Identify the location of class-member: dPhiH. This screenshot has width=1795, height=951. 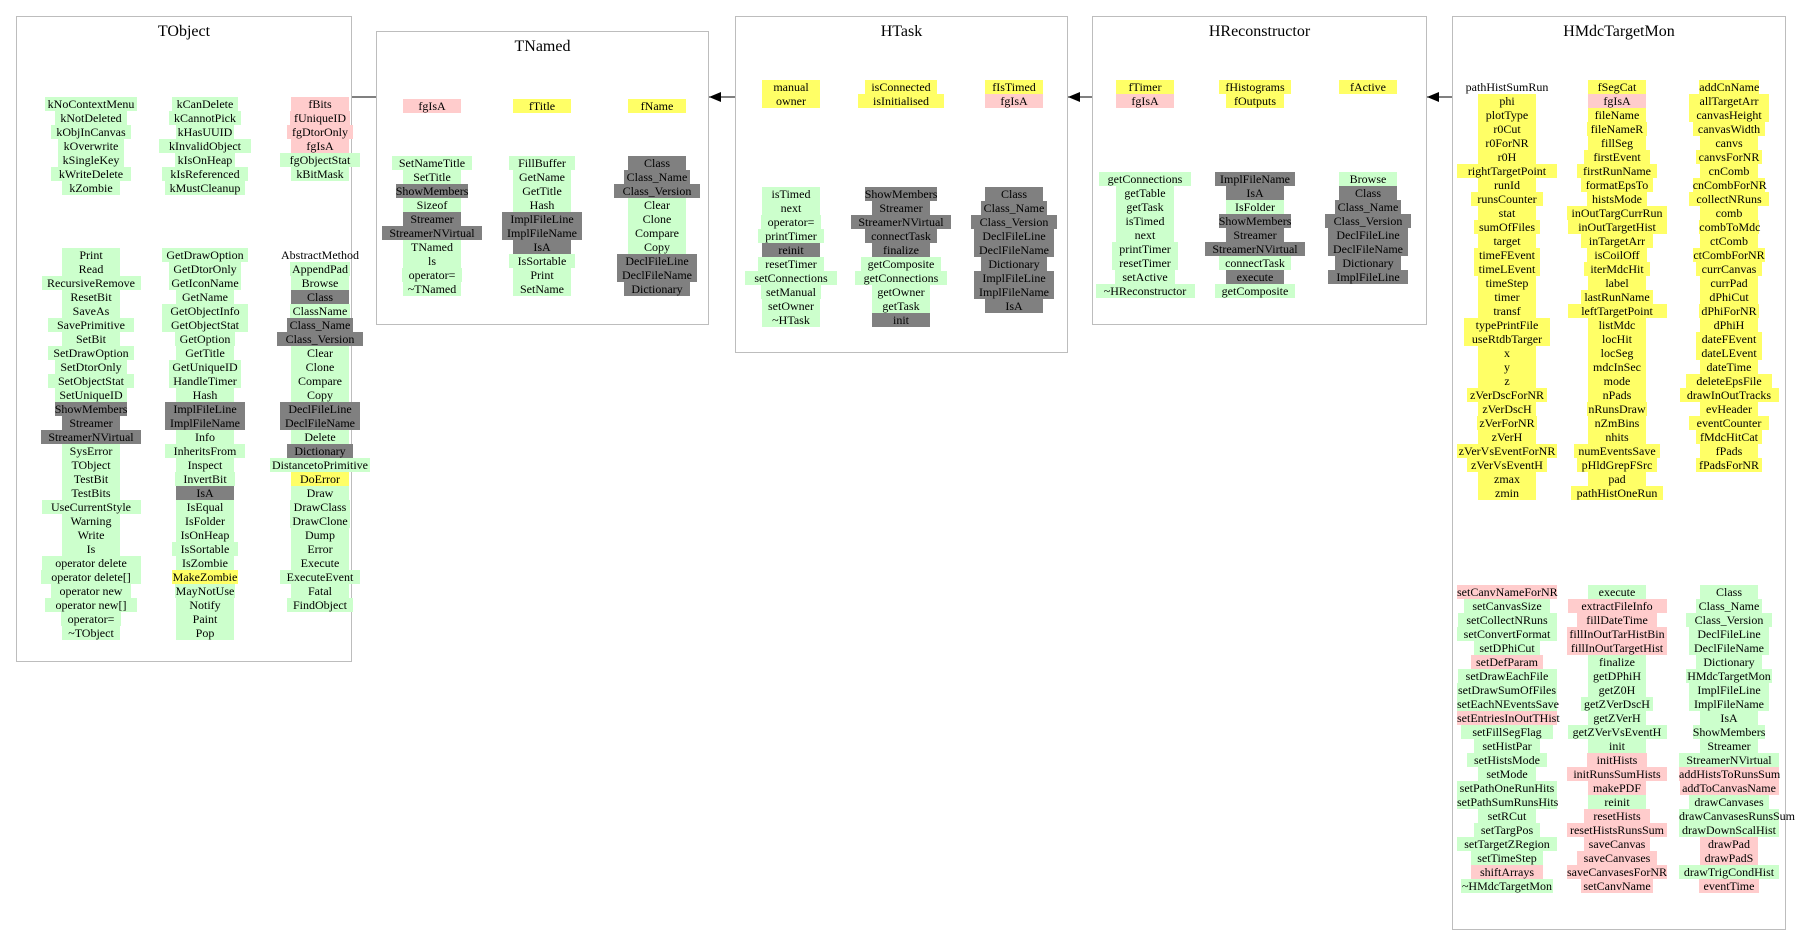
(1729, 325).